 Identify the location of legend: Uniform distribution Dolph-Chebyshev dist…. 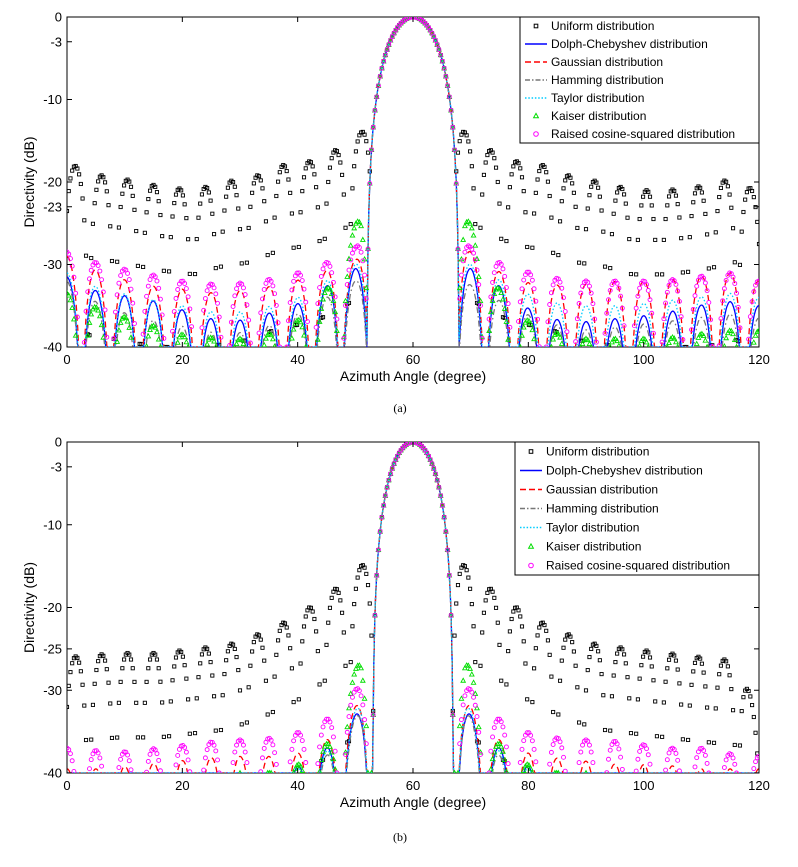
(637, 508).